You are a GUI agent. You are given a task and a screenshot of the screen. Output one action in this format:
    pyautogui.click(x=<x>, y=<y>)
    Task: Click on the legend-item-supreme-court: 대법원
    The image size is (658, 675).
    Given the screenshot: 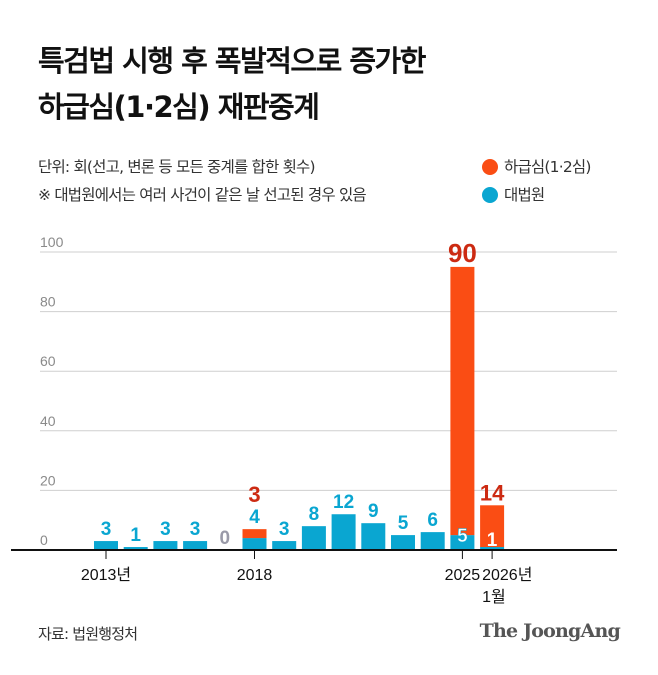 What is the action you would take?
    pyautogui.click(x=536, y=195)
    